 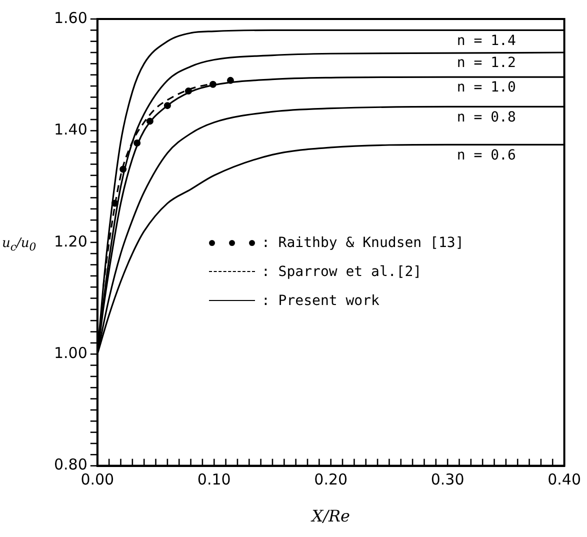 I want to click on legend-label: : Raithby & Knudsen [13], so click(x=362, y=242).